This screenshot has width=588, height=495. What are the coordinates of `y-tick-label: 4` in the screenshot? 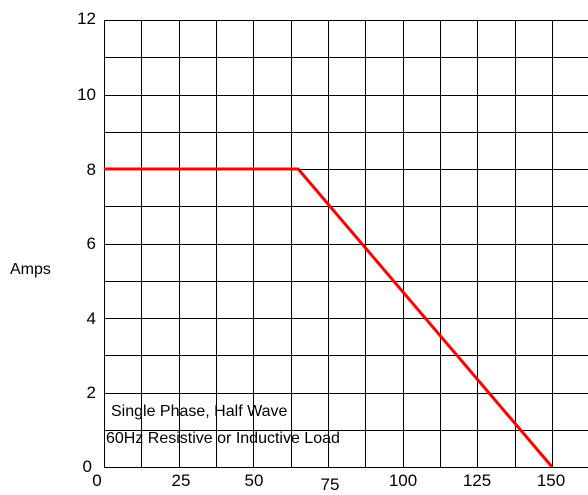 It's located at (91, 318).